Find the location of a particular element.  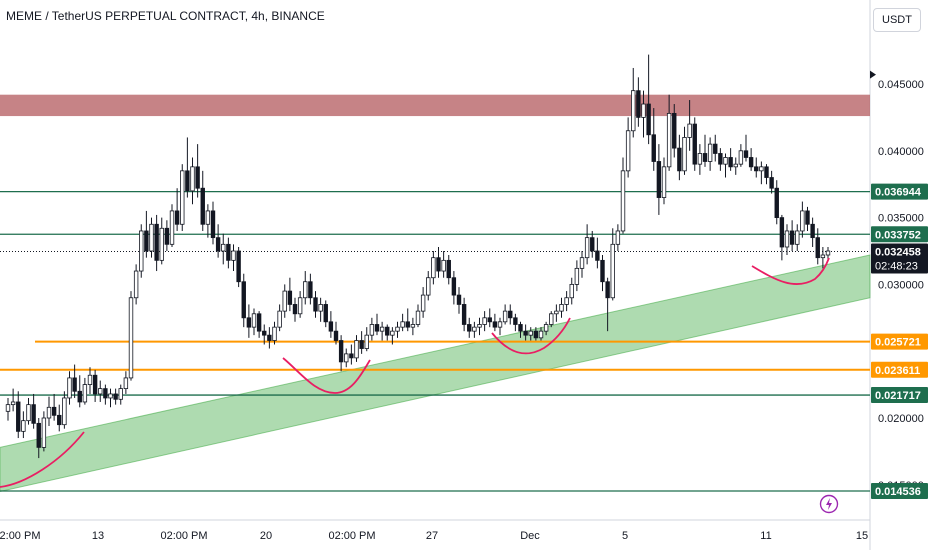

x-tick-label: Dec is located at coordinates (530, 536).